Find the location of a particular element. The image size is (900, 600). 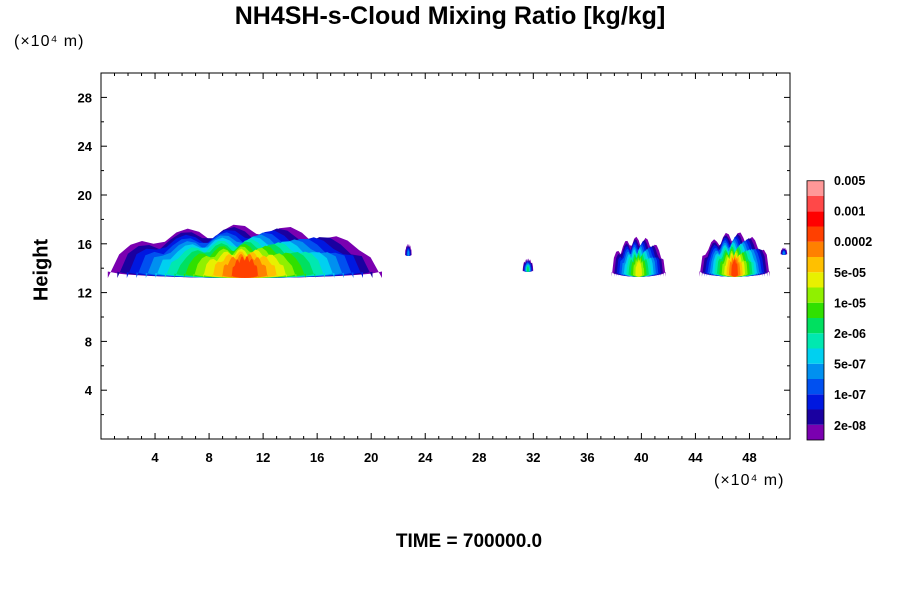

time-label: TIME = 700000.0 is located at coordinates (469, 541).